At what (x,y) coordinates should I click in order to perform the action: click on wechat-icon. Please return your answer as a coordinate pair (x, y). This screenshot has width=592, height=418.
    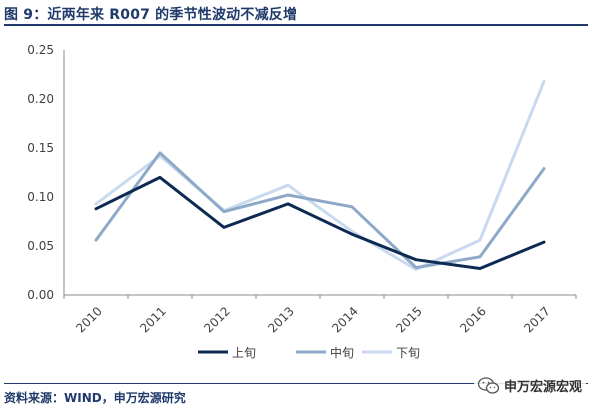
    Looking at the image, I should click on (488, 385).